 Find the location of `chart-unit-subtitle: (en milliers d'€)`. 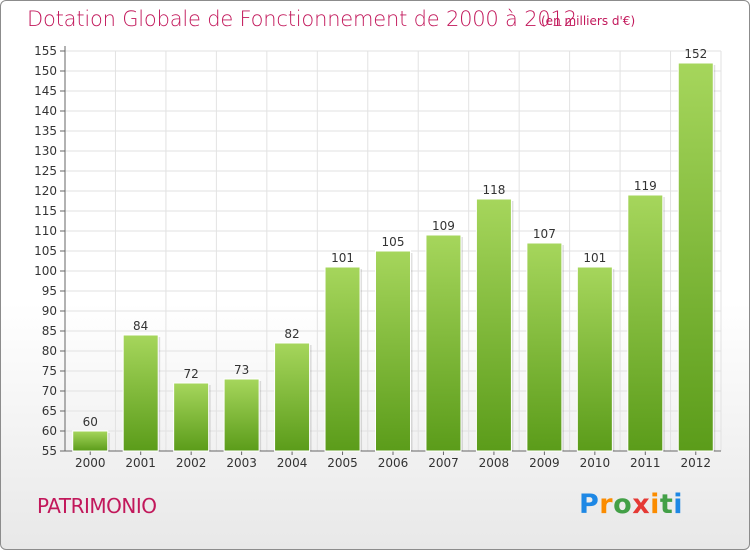

chart-unit-subtitle: (en milliers d'€) is located at coordinates (588, 21).